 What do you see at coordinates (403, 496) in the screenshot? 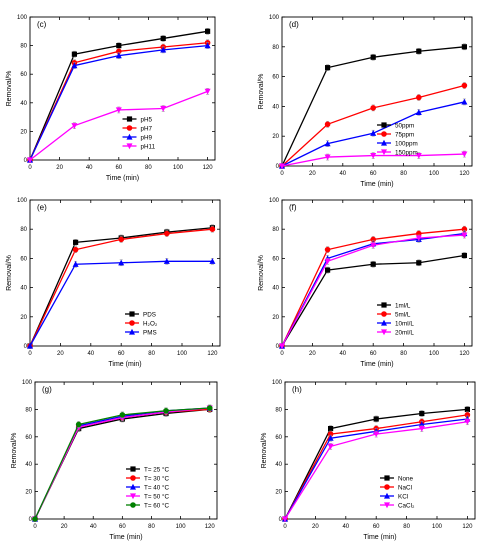
I see `legend-label: KCl` at bounding box center [403, 496].